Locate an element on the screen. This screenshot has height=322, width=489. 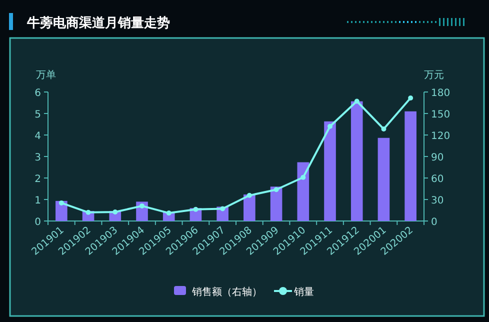
y2-tick-label: 0 is located at coordinates (434, 222).